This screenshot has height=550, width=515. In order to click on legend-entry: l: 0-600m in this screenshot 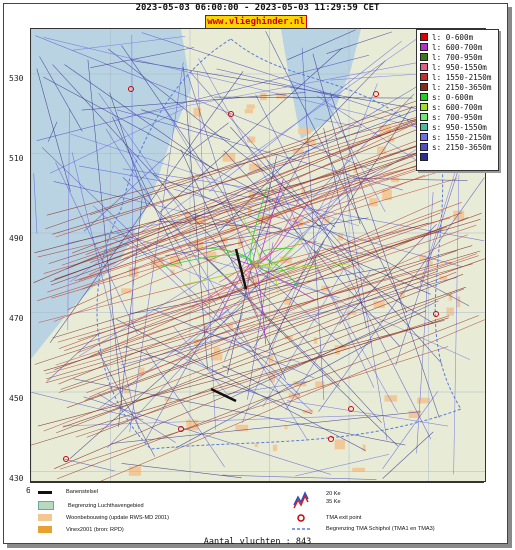, I will do `click(446, 37)`.